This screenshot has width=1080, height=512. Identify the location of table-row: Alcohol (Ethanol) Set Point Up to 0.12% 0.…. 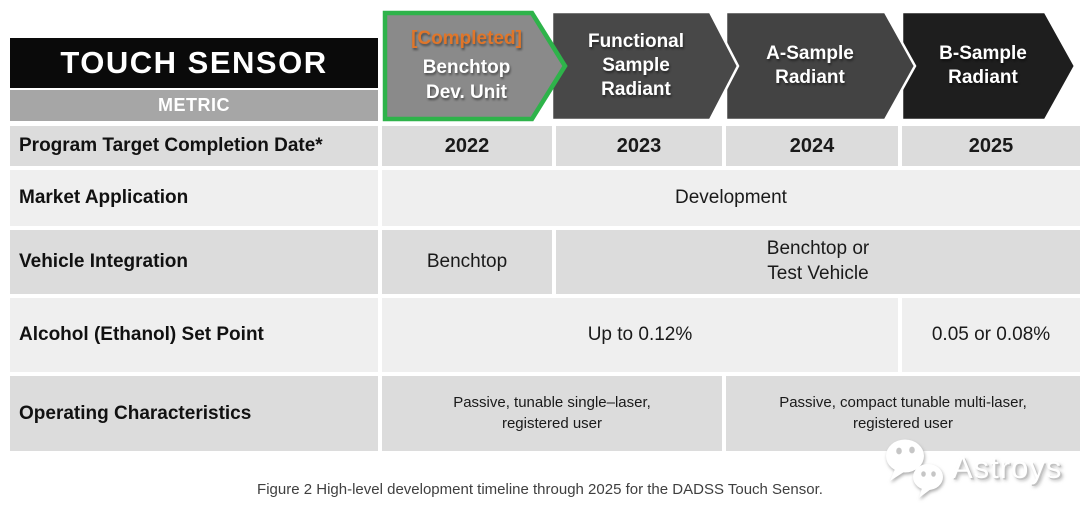
(545, 335).